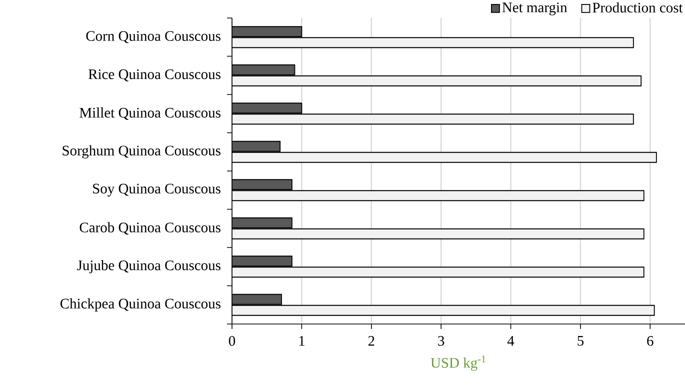 This screenshot has width=685, height=386. Describe the element at coordinates (458, 363) in the screenshot. I see `x-axis-title: USD kg$^{-1}$` at that location.